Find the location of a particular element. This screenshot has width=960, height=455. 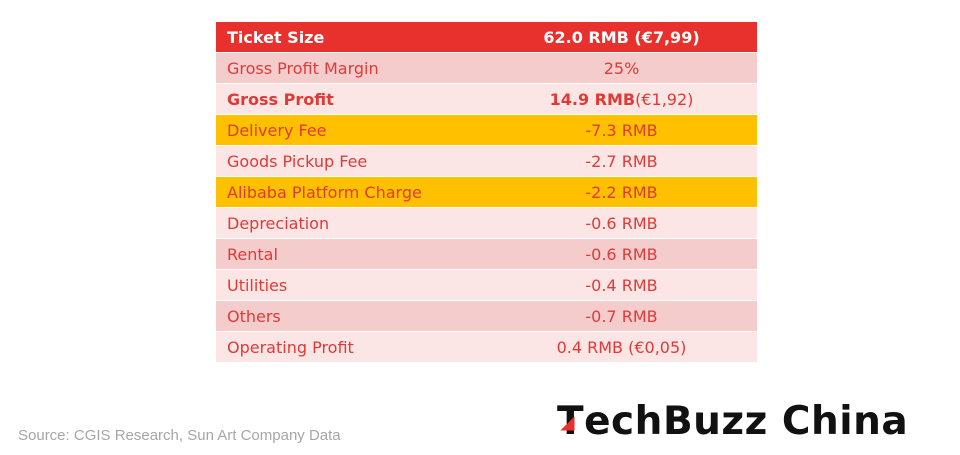

table-row: Delivery Fee -7.3 RMB is located at coordinates (486, 130).